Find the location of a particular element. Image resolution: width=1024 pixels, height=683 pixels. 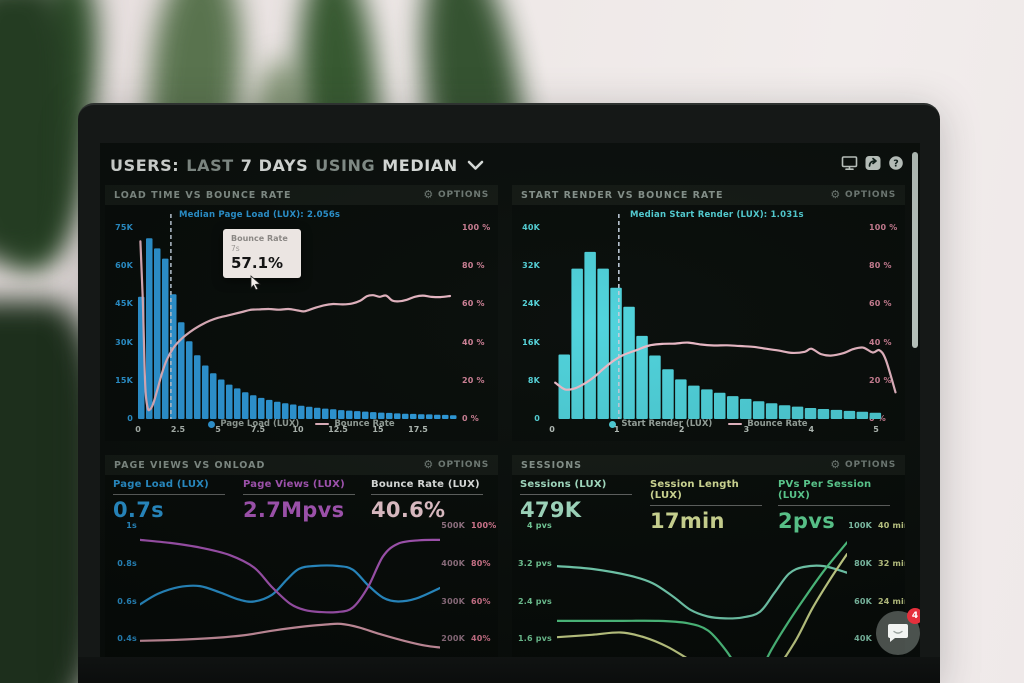

y-axis-tick-left: 15K is located at coordinates (124, 380).